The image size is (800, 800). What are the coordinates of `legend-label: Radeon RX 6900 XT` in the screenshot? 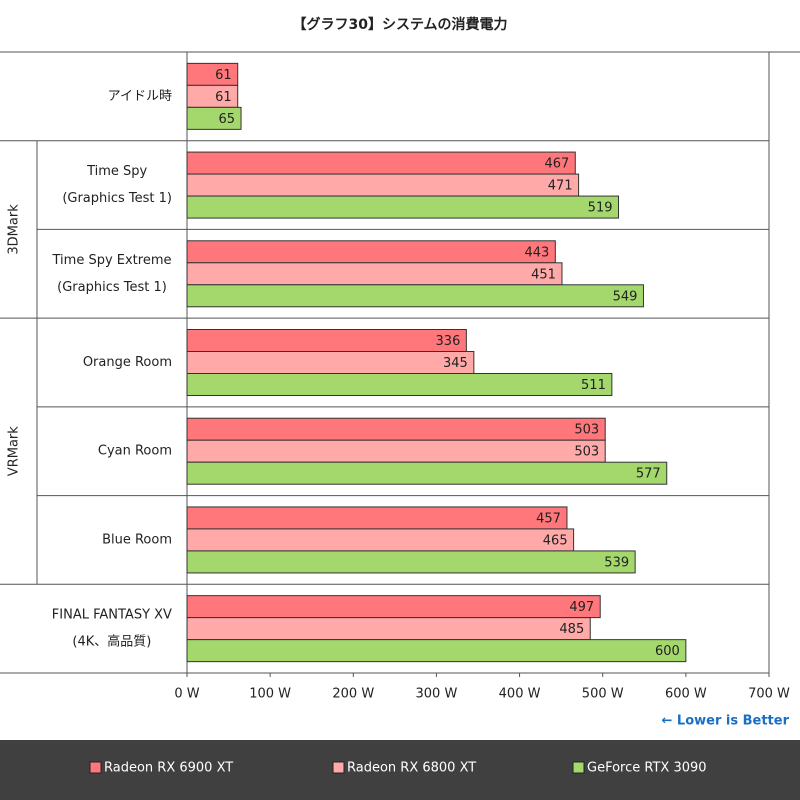 It's located at (168, 768).